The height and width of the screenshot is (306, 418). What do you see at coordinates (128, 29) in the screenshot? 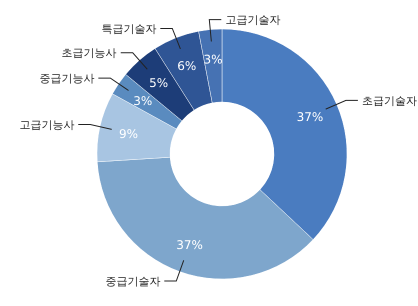
I see `slice-label: 특급기술자` at bounding box center [128, 29].